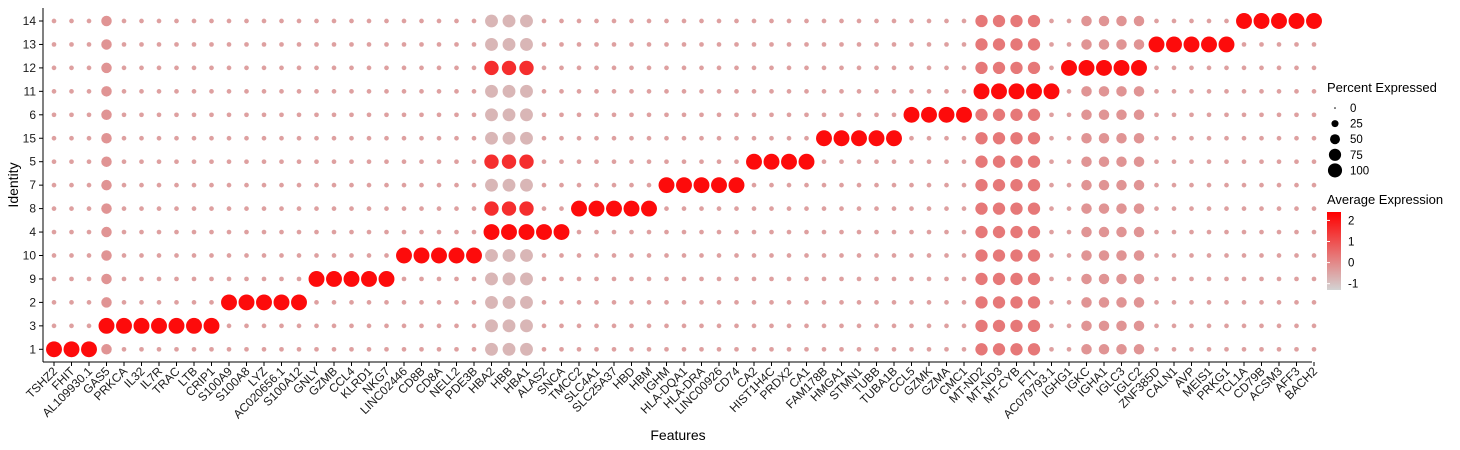 The height and width of the screenshot is (450, 1460). What do you see at coordinates (1051, 255) in the screenshot?
I see `dot-10-AC079793.1` at bounding box center [1051, 255].